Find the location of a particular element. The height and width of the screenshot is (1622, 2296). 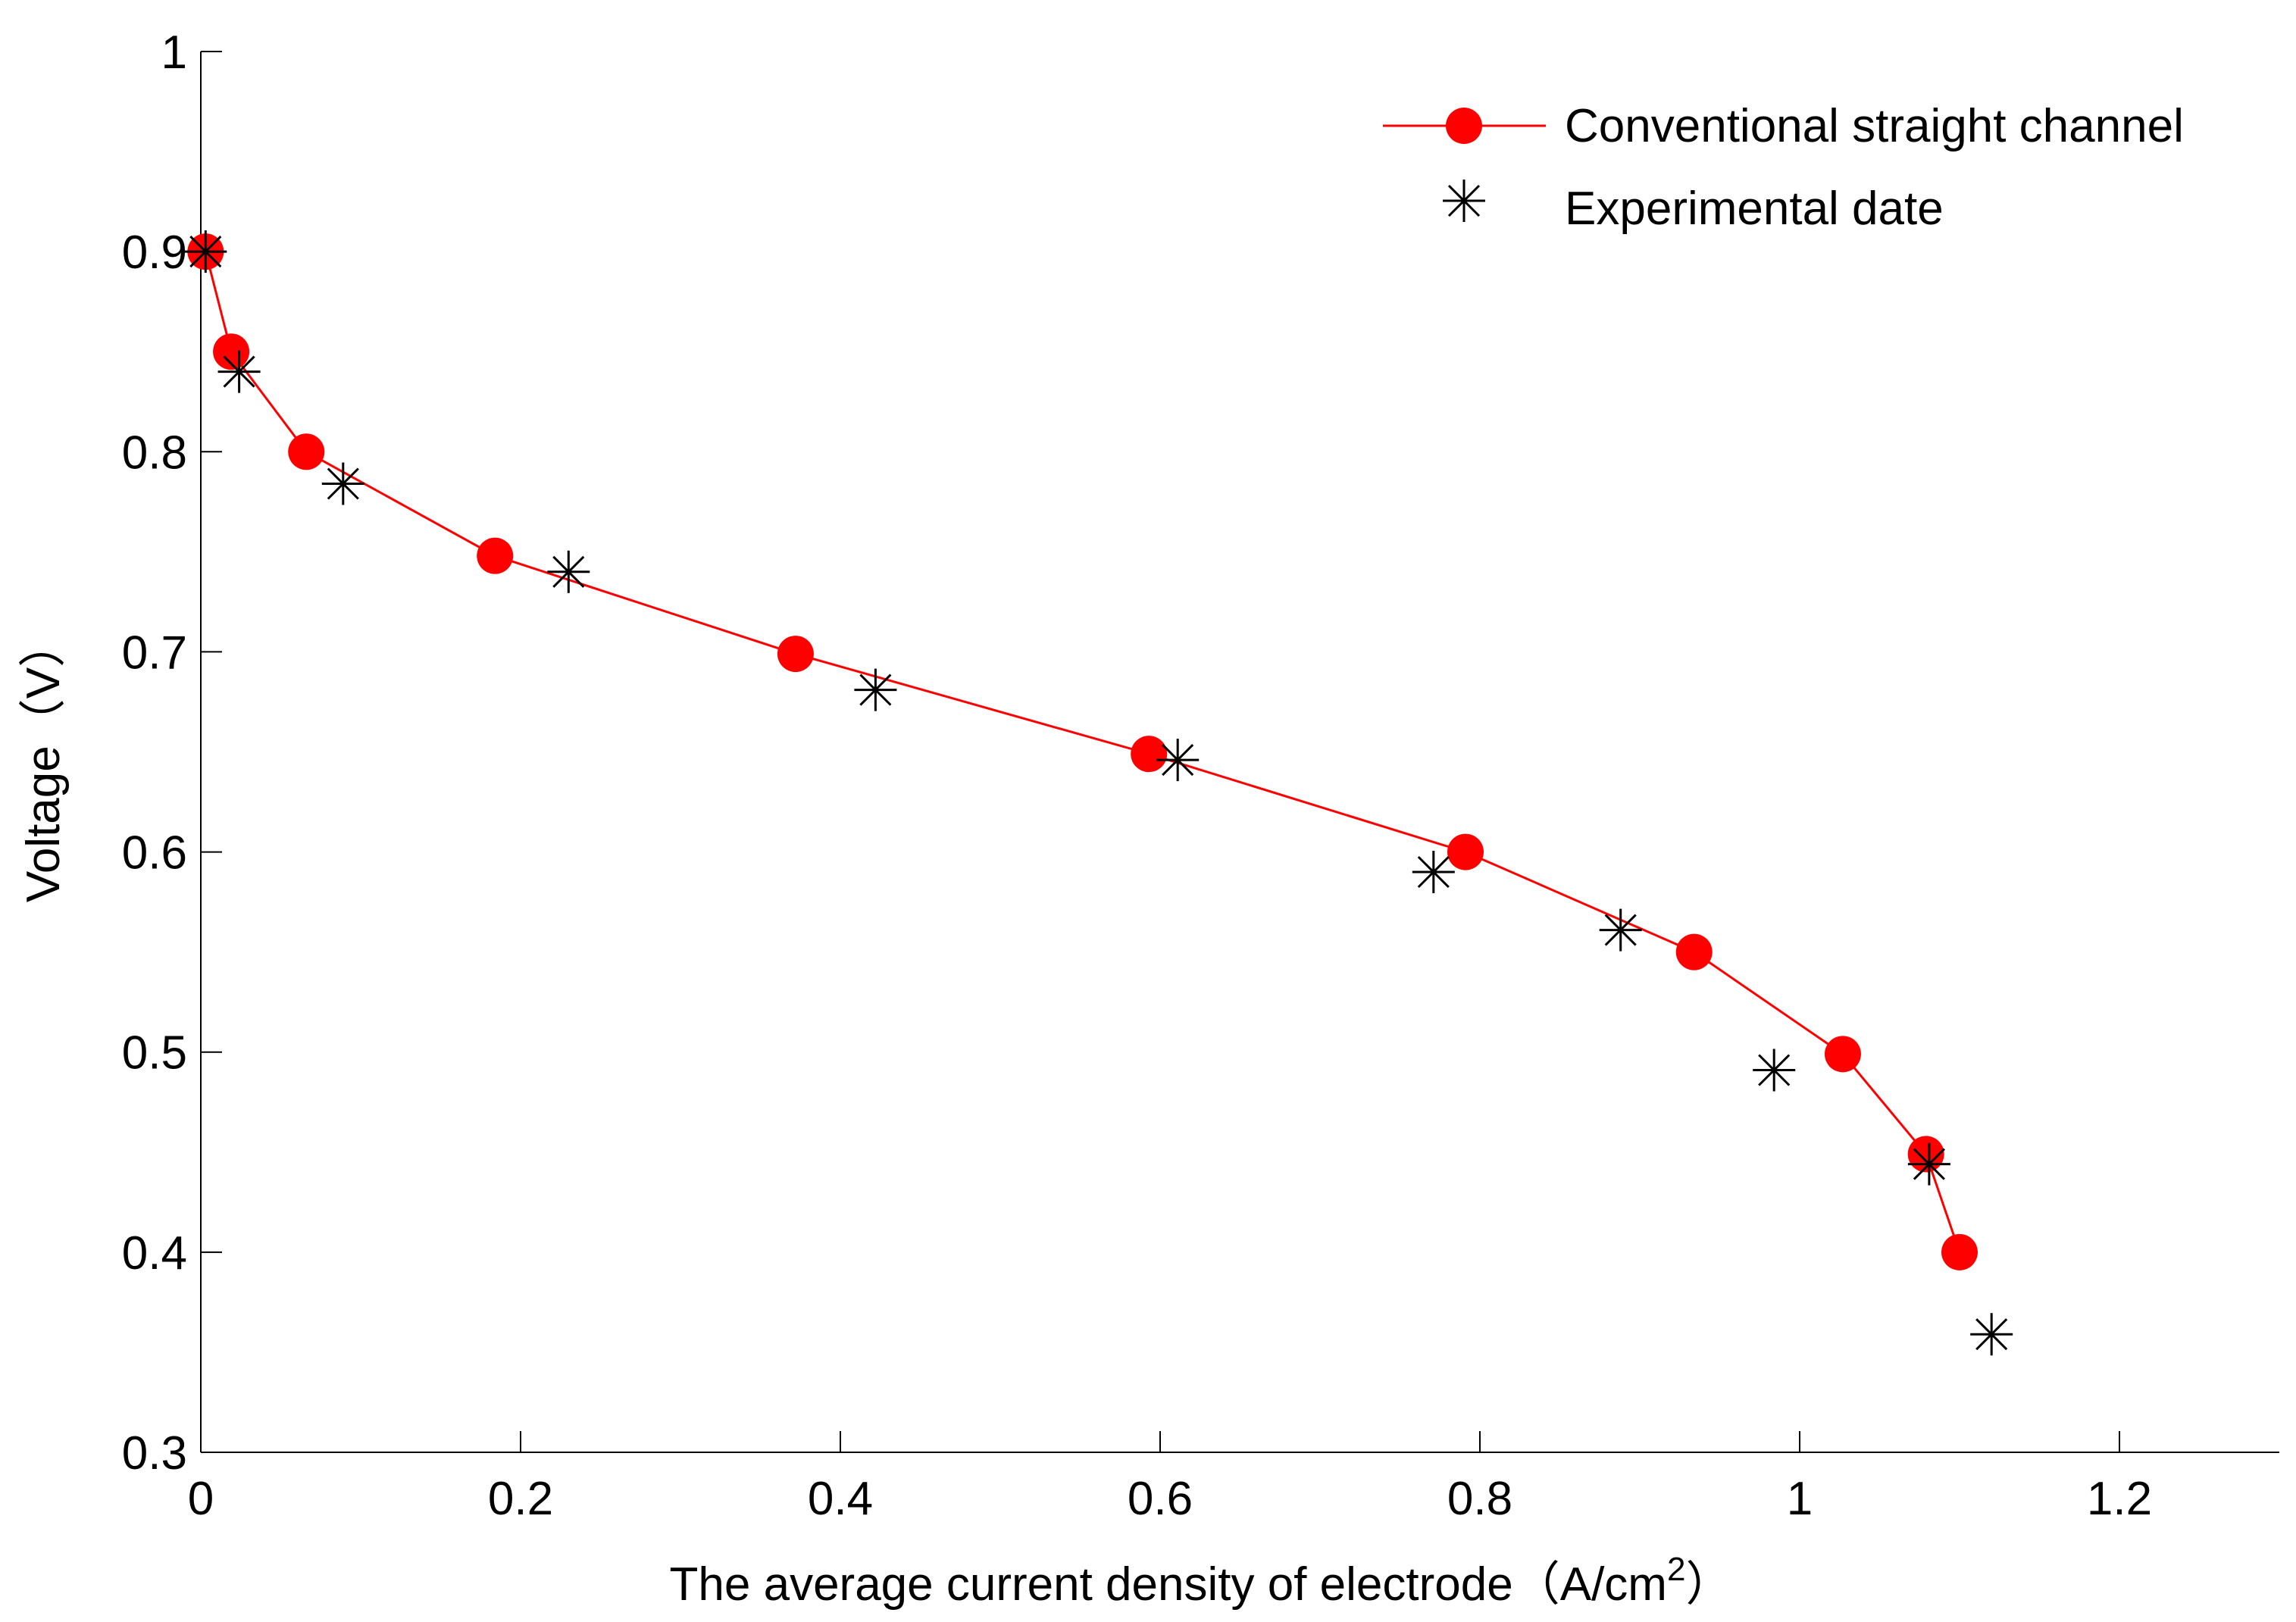

y-tick-label: 0.8 is located at coordinates (154, 453).